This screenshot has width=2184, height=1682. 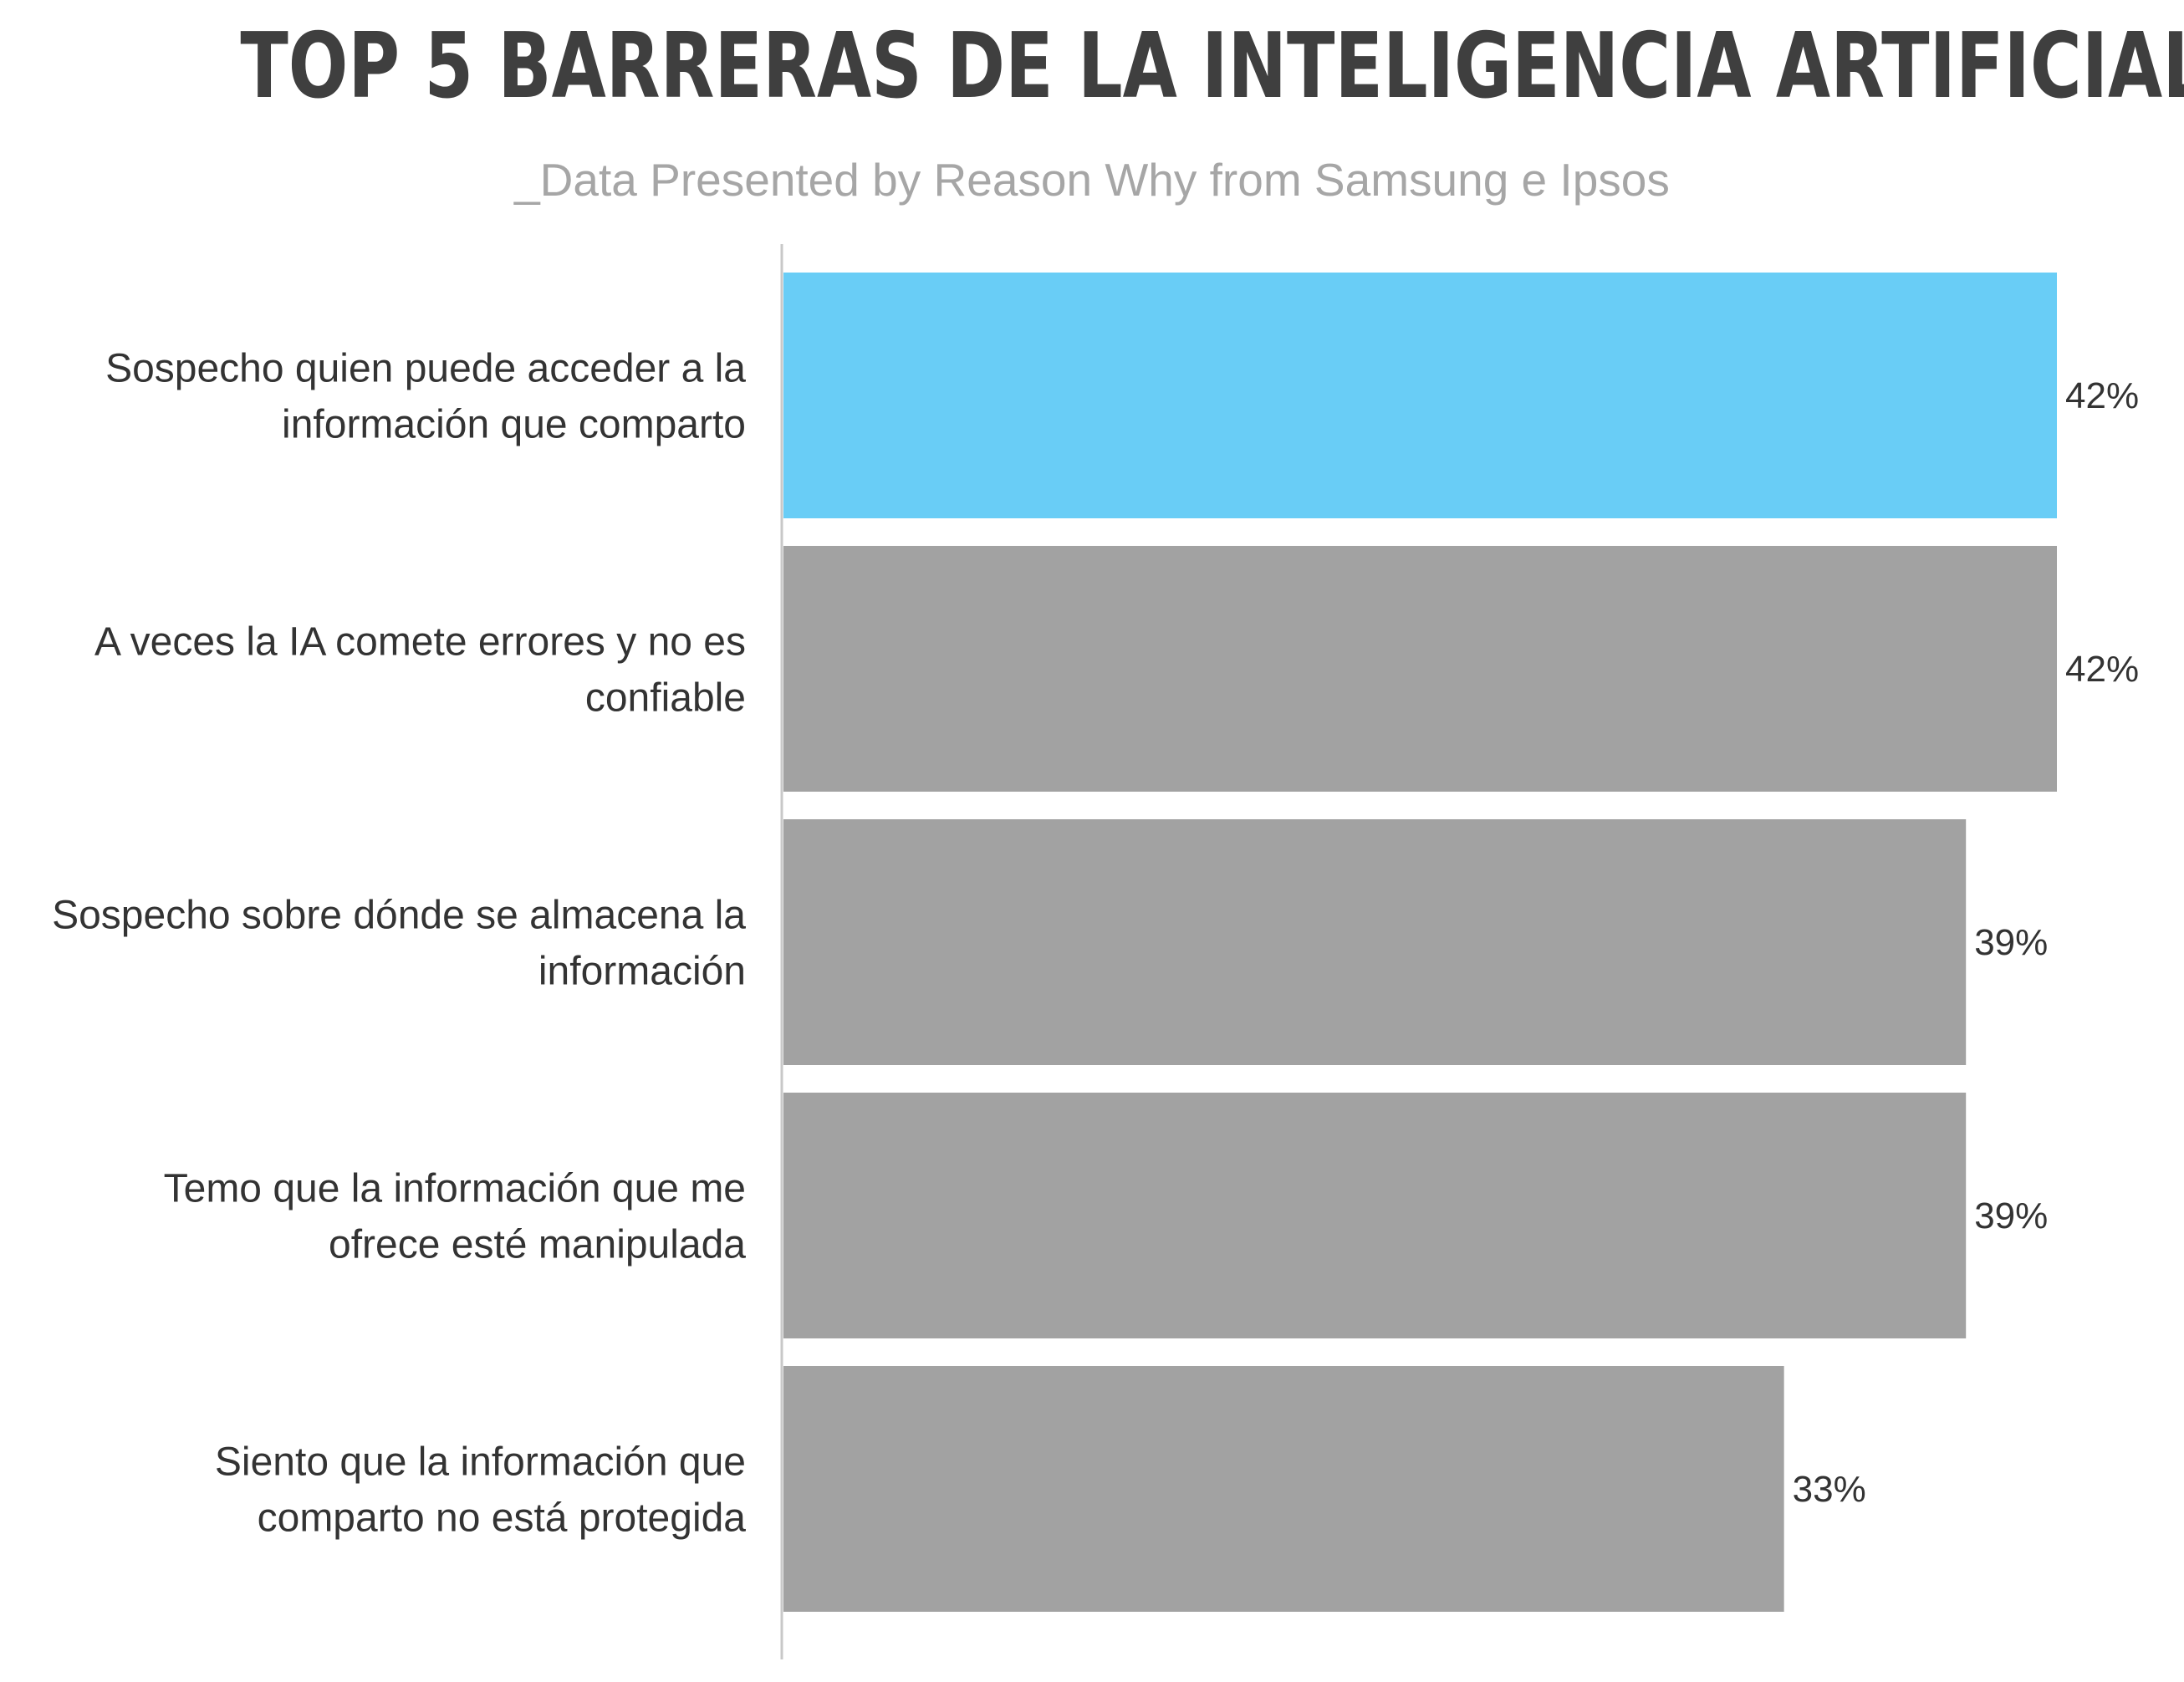 What do you see at coordinates (2011, 1215) in the screenshot?
I see `value-label-4: 39%` at bounding box center [2011, 1215].